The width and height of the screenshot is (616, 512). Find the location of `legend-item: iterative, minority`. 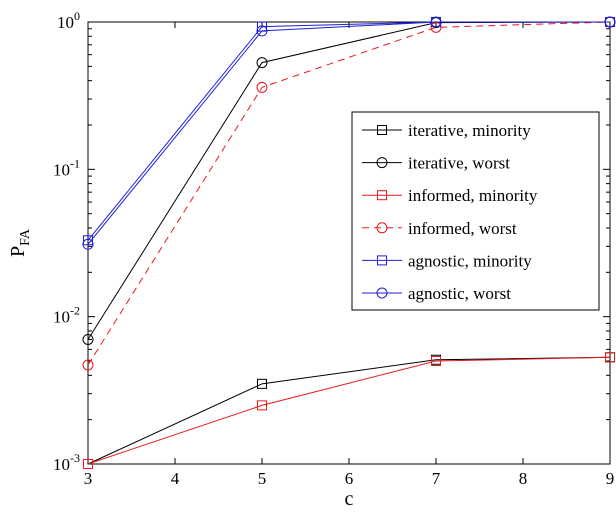

legend-item: iterative, minority is located at coordinates (446, 130).